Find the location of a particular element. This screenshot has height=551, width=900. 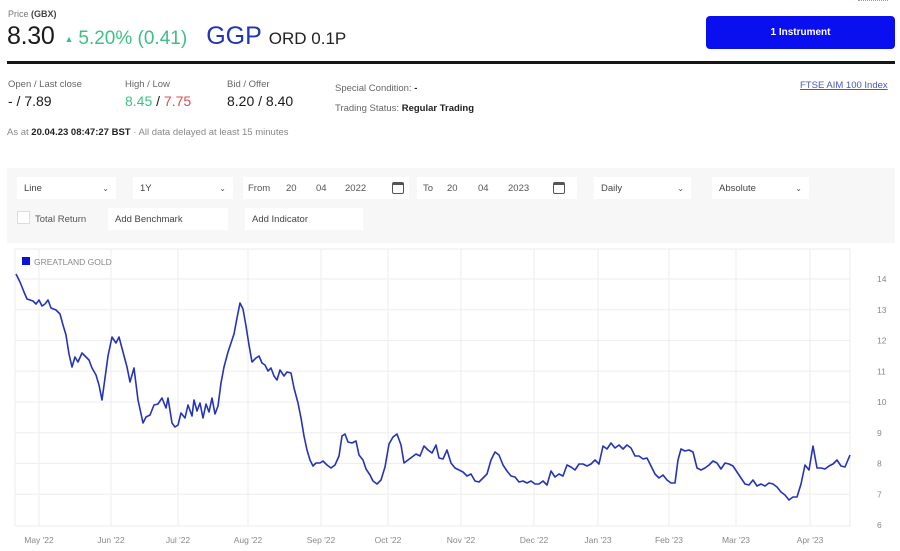

interval-select: Daily ⌄ is located at coordinates (642, 188).